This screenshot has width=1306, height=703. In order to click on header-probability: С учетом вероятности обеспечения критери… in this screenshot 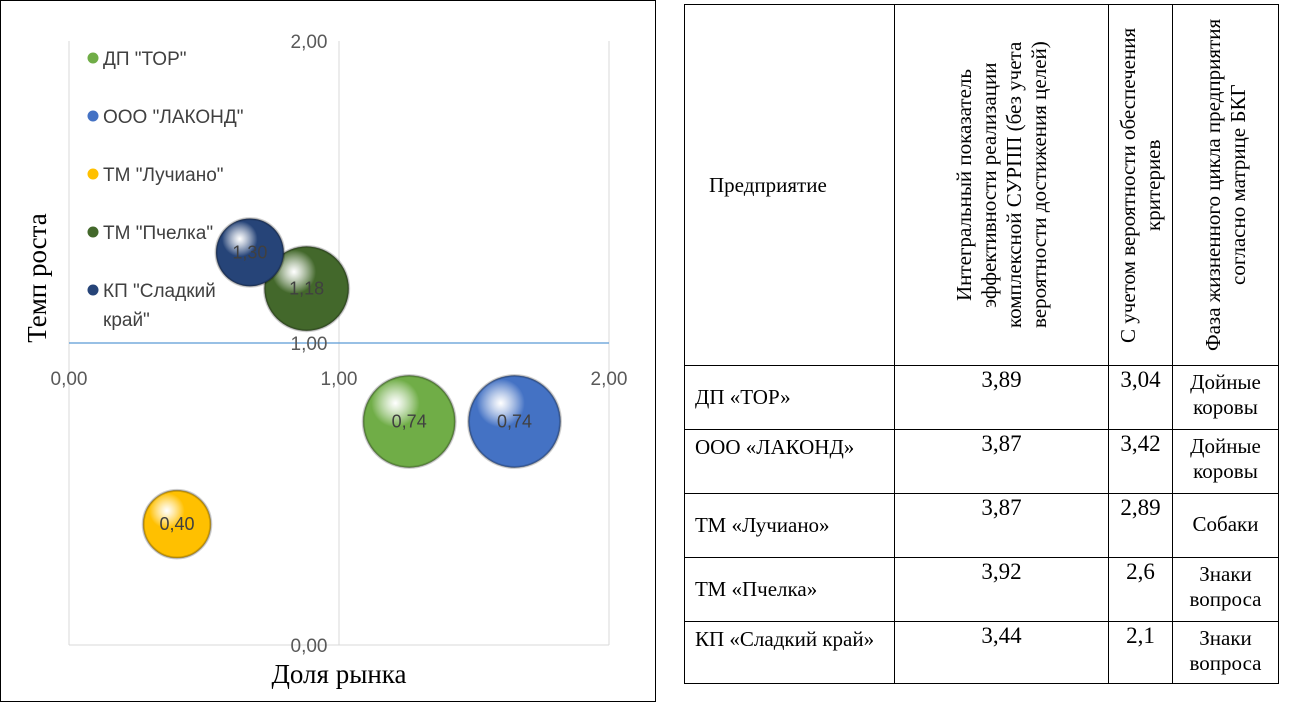, I will do `click(1140, 185)`.